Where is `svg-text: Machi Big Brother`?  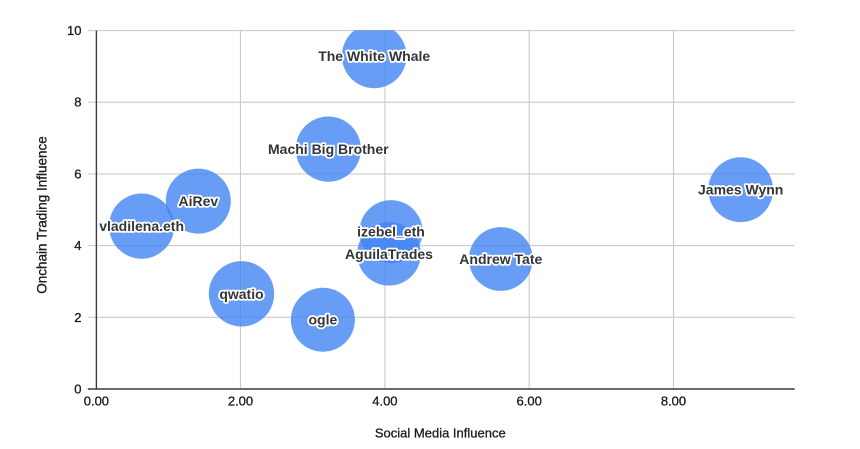 svg-text: Machi Big Brother is located at coordinates (328, 149).